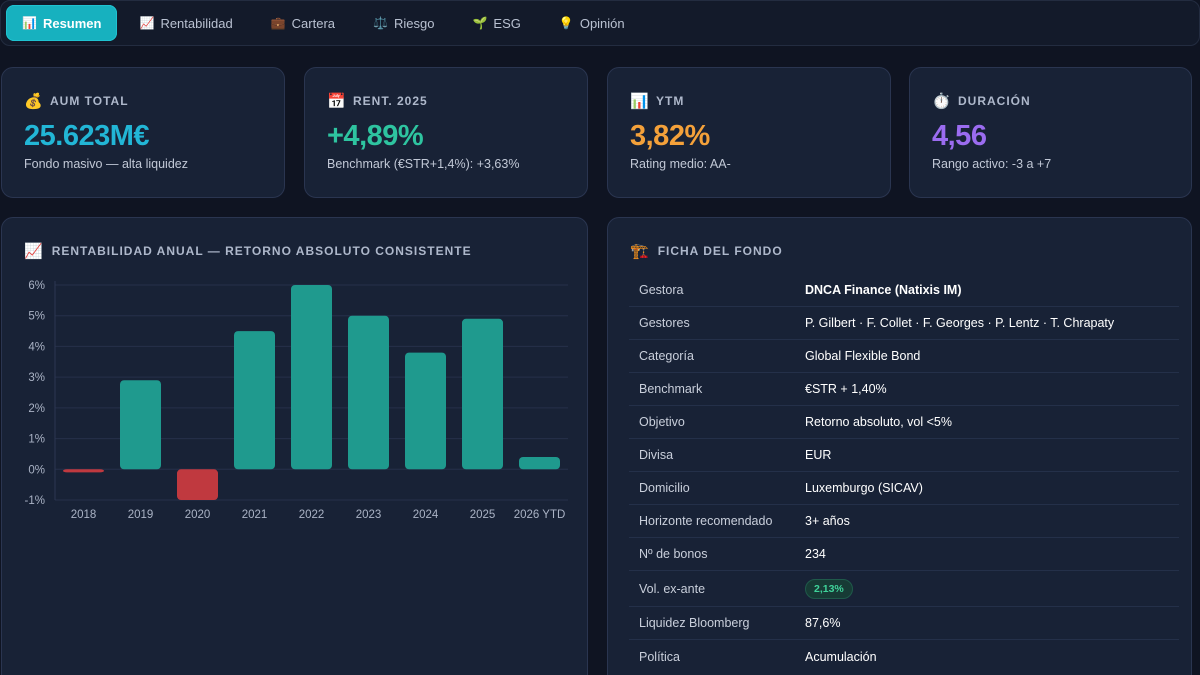 The image size is (1200, 675). What do you see at coordinates (423, 164) in the screenshot?
I see `kpi-subtext: Benchmark (€STR+1,4%): +3,63%` at bounding box center [423, 164].